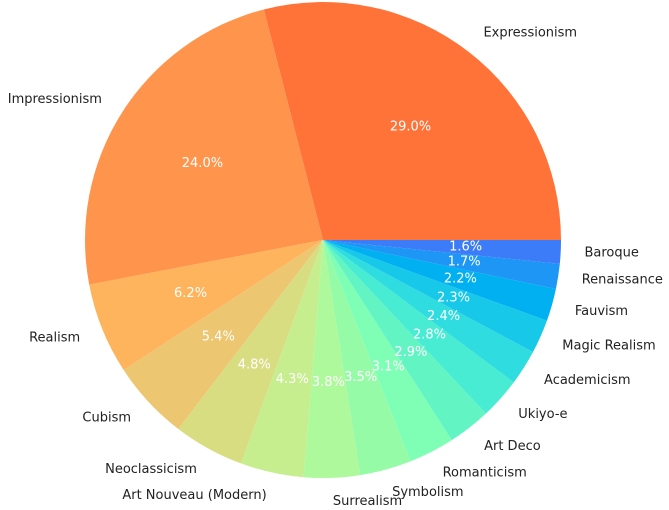 The image size is (669, 510). I want to click on pie-slice-ukiyo-e, so click(418, 327).